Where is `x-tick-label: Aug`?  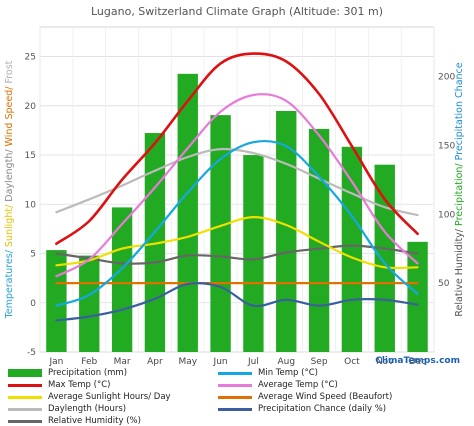
x-tick-label: Aug is located at coordinates (286, 362).